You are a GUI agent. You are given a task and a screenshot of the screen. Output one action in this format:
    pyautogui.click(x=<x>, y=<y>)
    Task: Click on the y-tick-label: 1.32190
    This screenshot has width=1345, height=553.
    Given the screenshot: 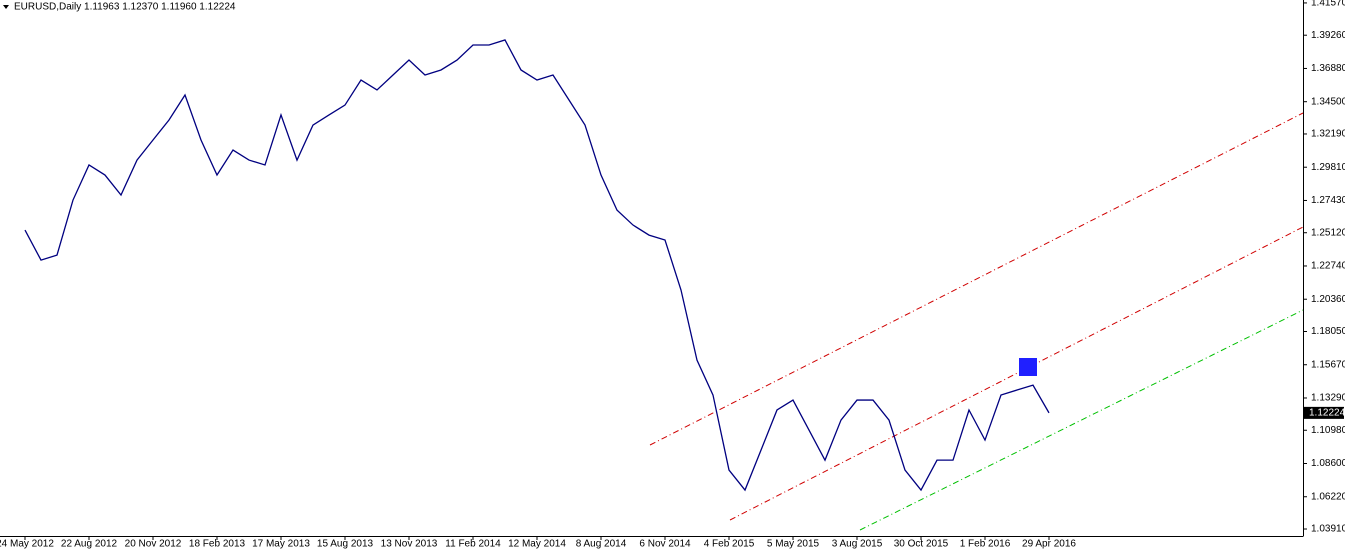 What is the action you would take?
    pyautogui.click(x=1328, y=134)
    